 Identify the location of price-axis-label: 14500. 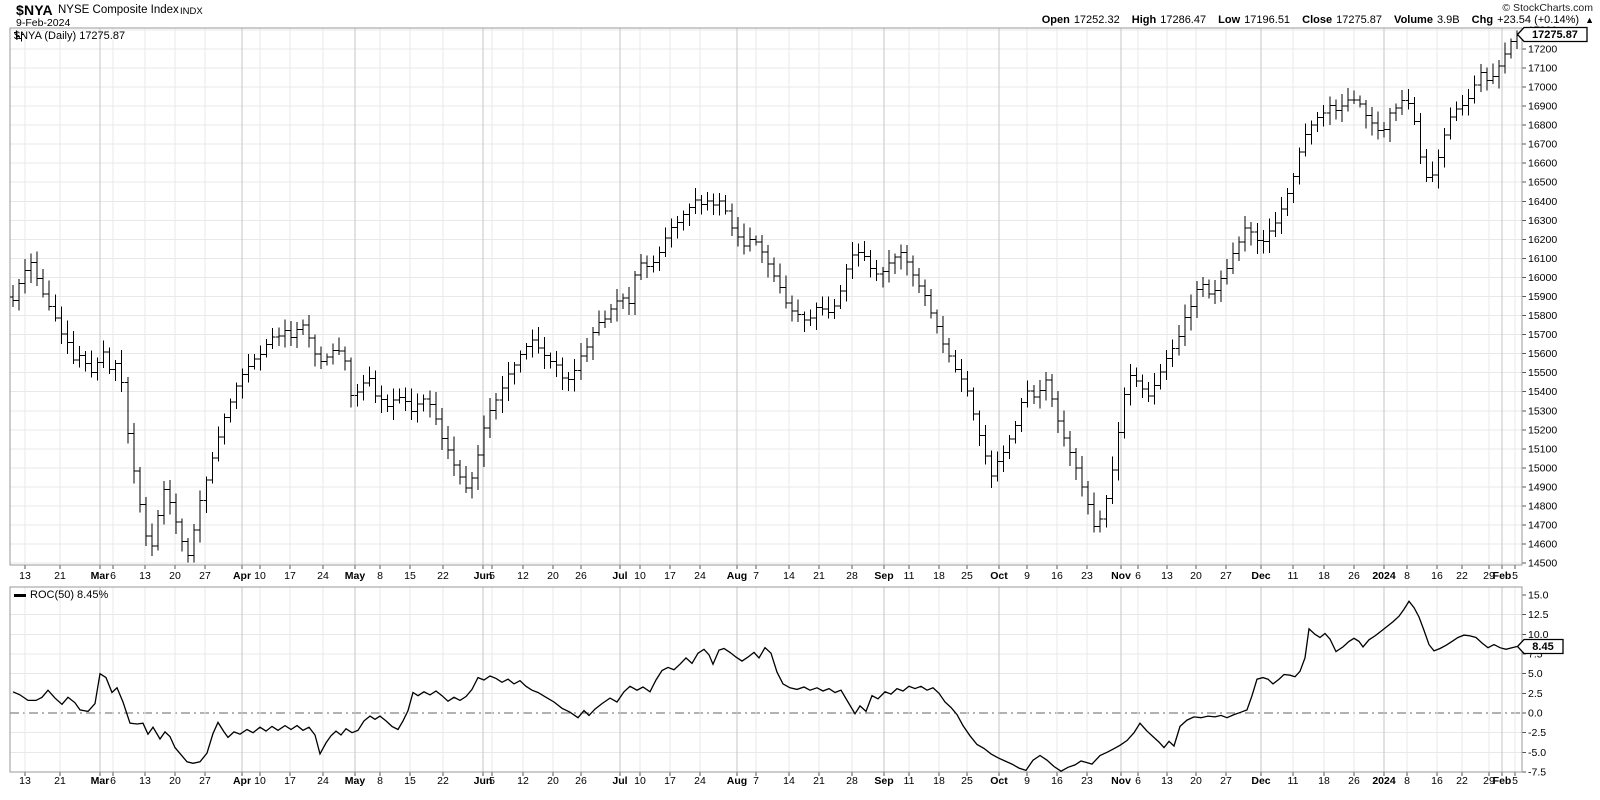
(1542, 564).